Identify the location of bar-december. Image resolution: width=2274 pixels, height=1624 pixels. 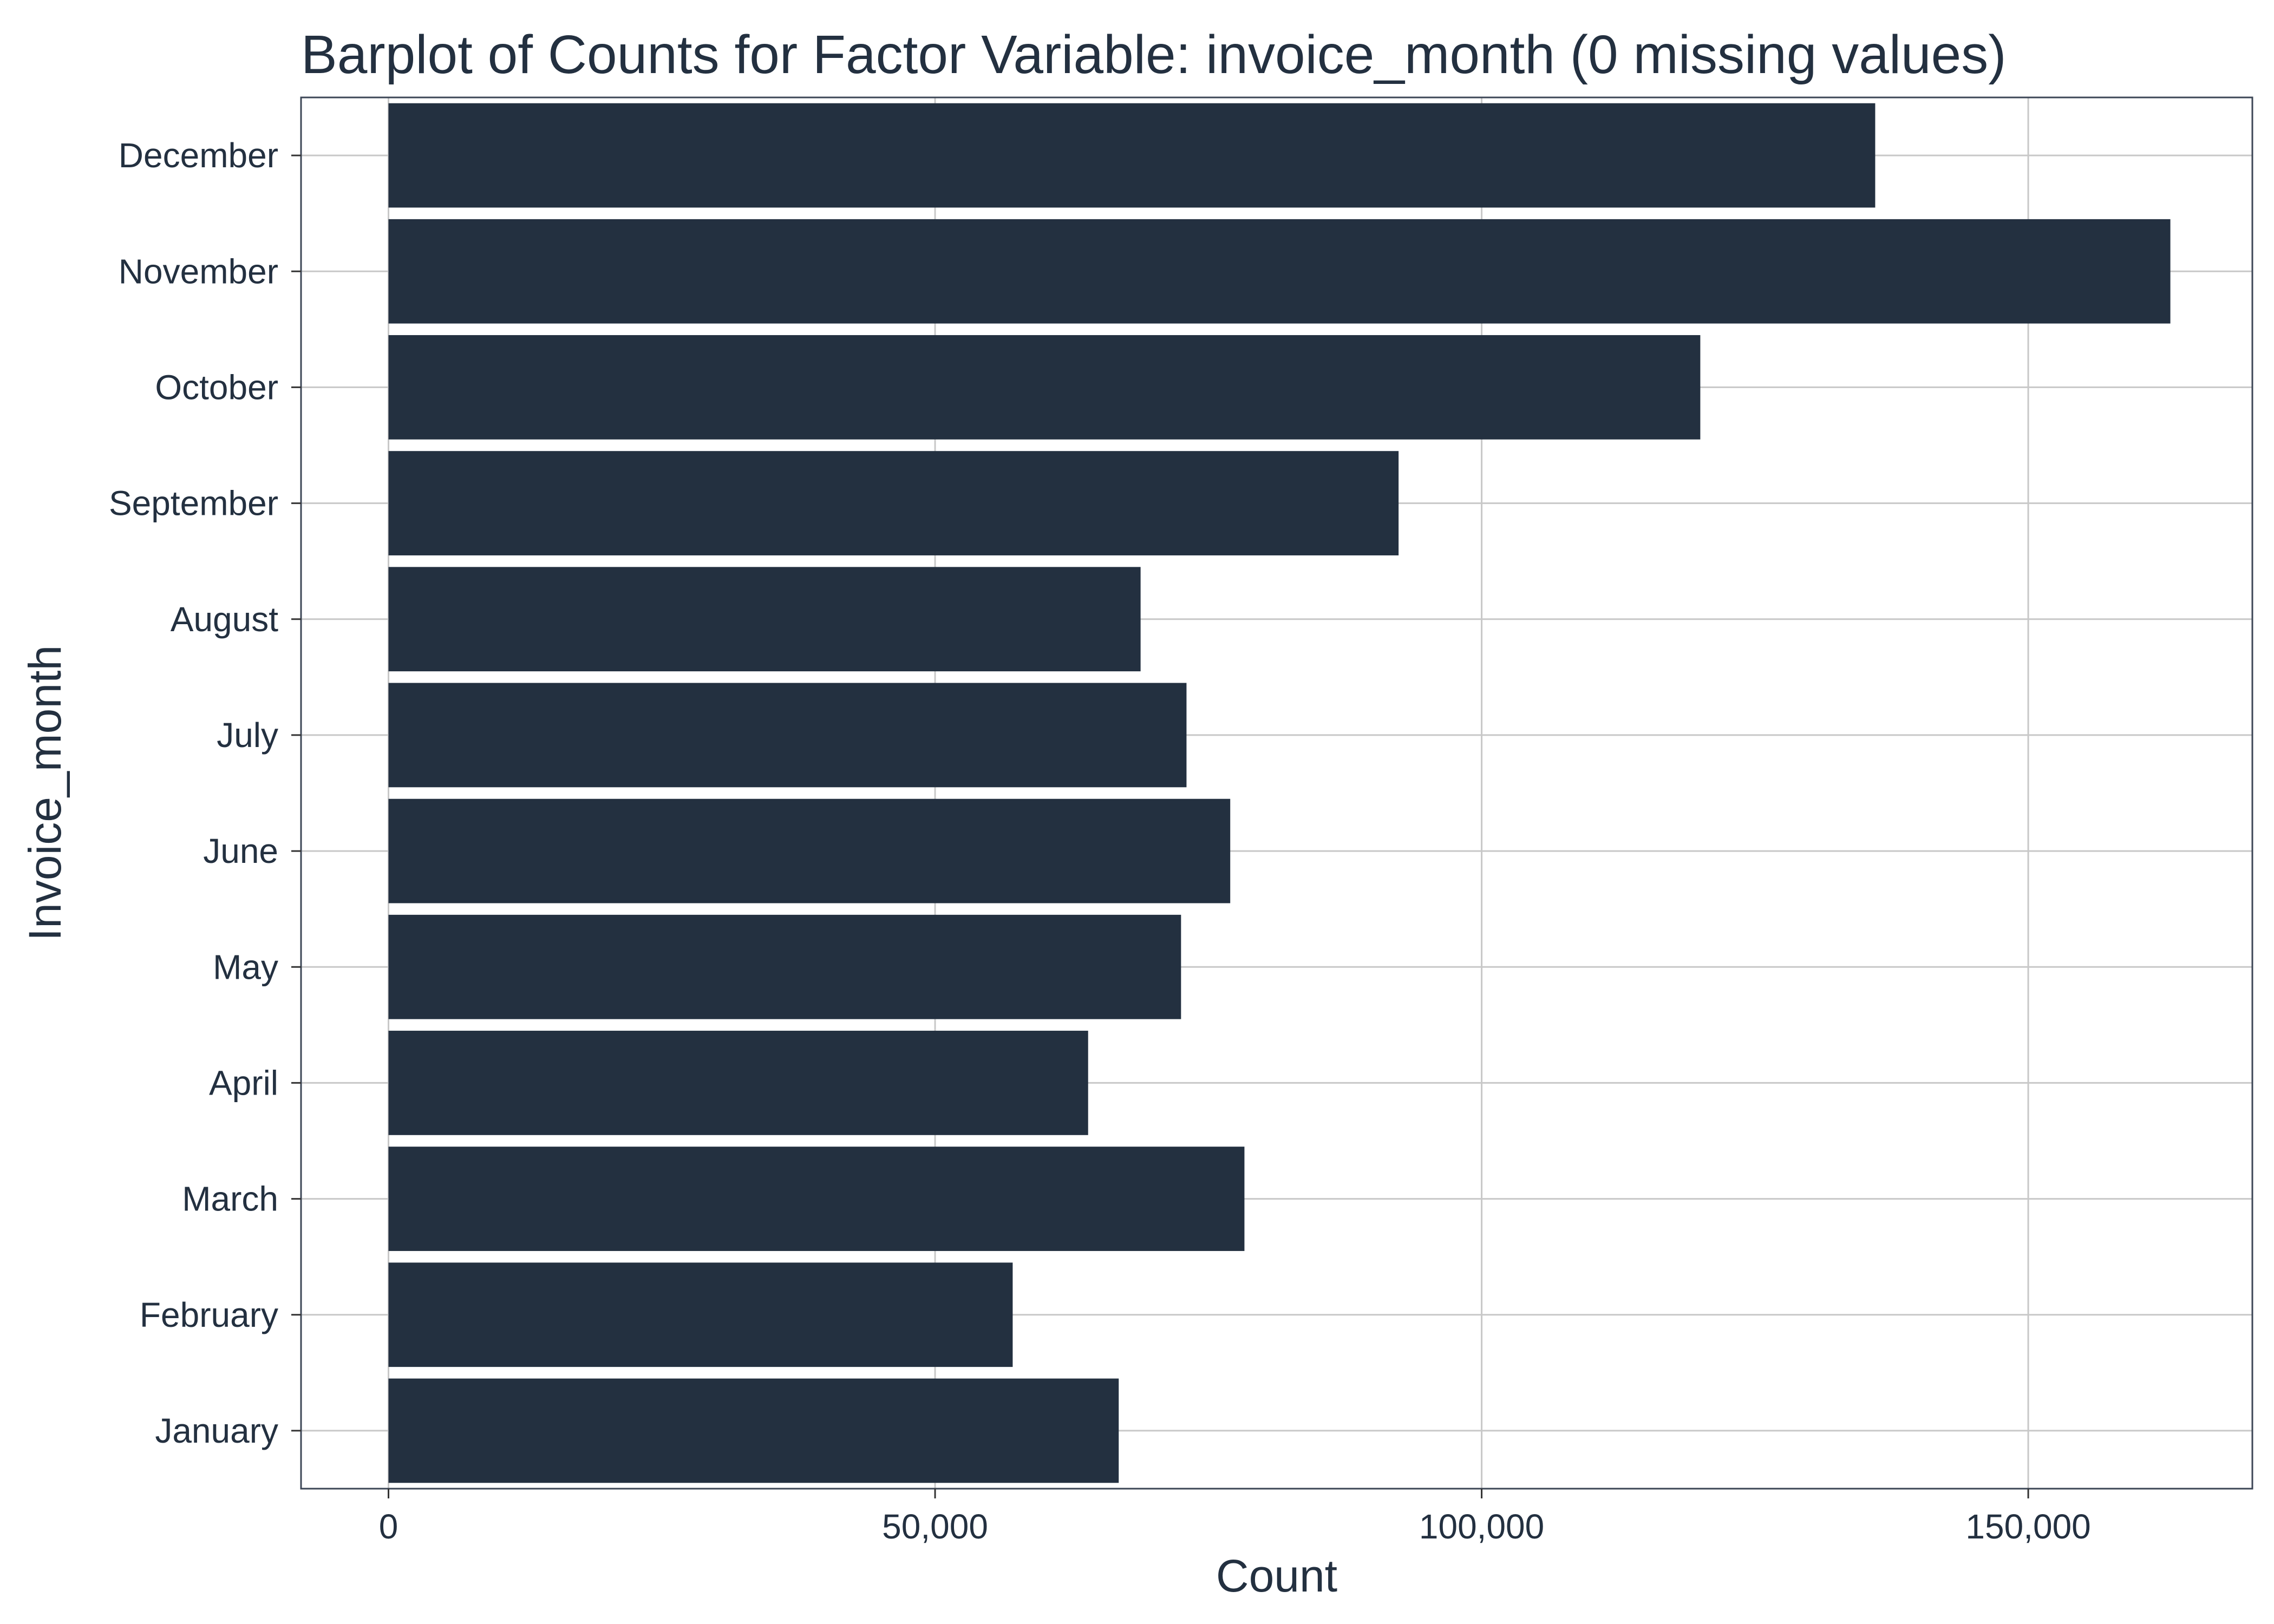
(1132, 155).